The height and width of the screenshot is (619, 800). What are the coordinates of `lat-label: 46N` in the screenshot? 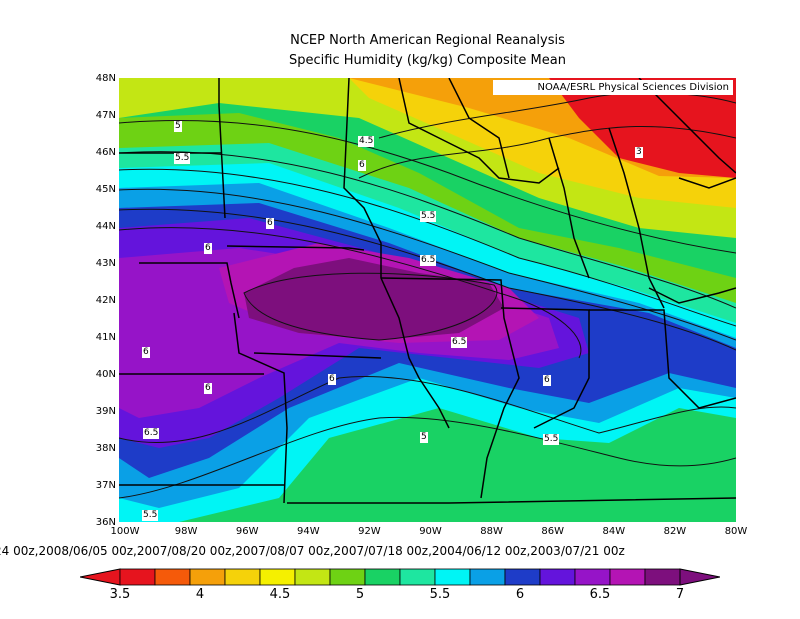 It's located at (105, 152).